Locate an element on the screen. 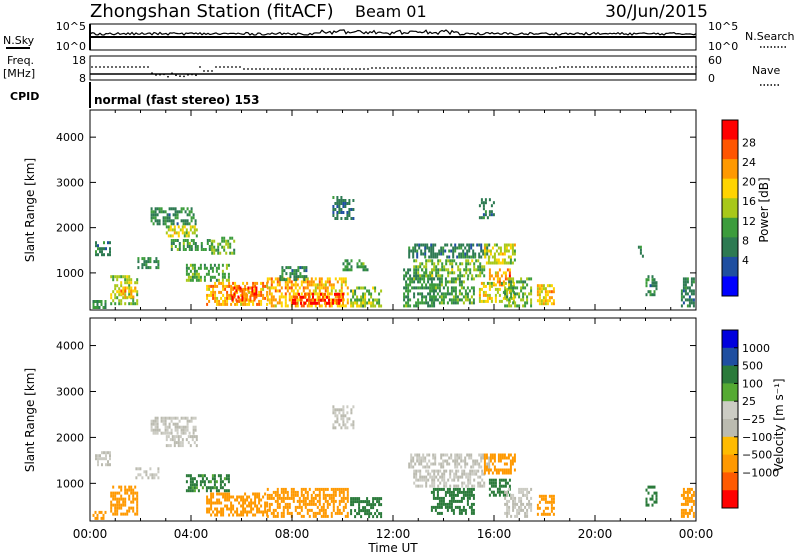 The width and height of the screenshot is (800, 554). power-colorbar-swatch is located at coordinates (730, 266).